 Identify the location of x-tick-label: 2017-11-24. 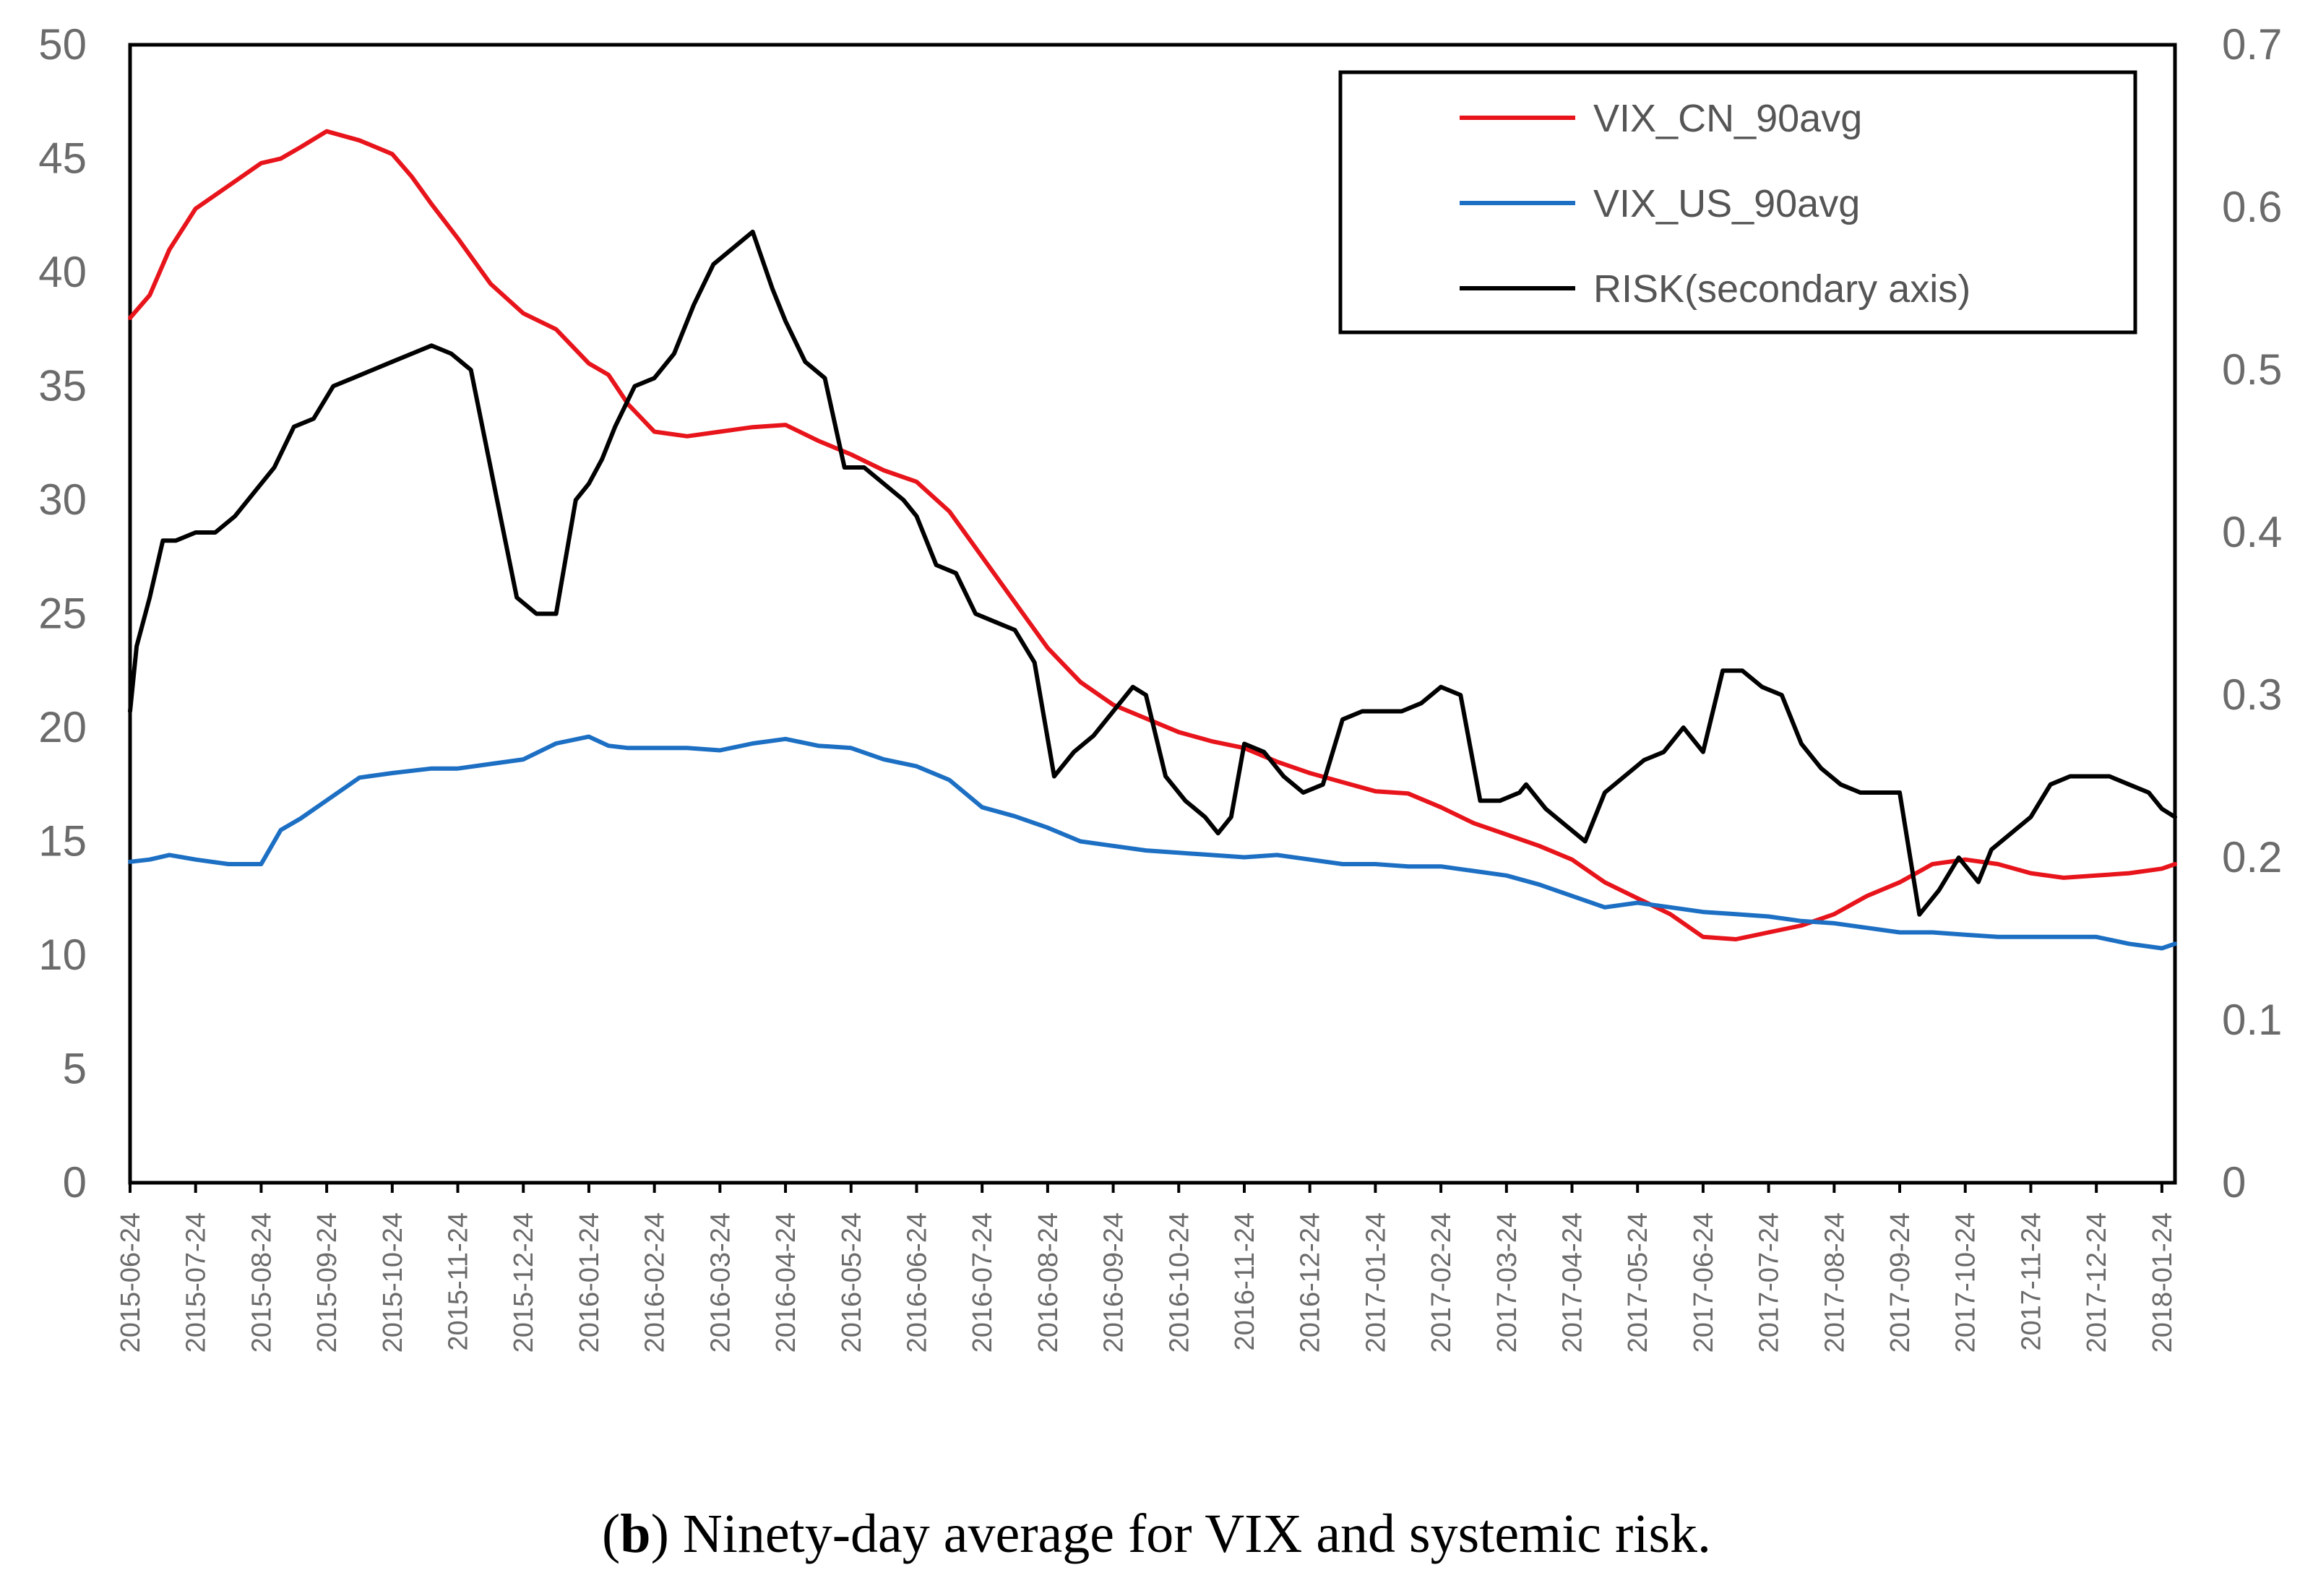
(2031, 1281).